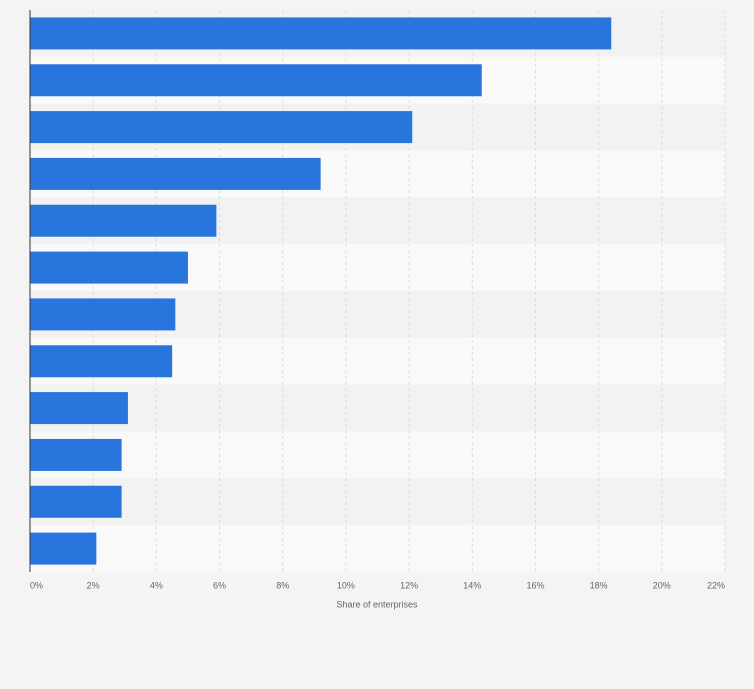 Image resolution: width=754 pixels, height=689 pixels. Describe the element at coordinates (36, 585) in the screenshot. I see `x-tick-label: 0%` at that location.